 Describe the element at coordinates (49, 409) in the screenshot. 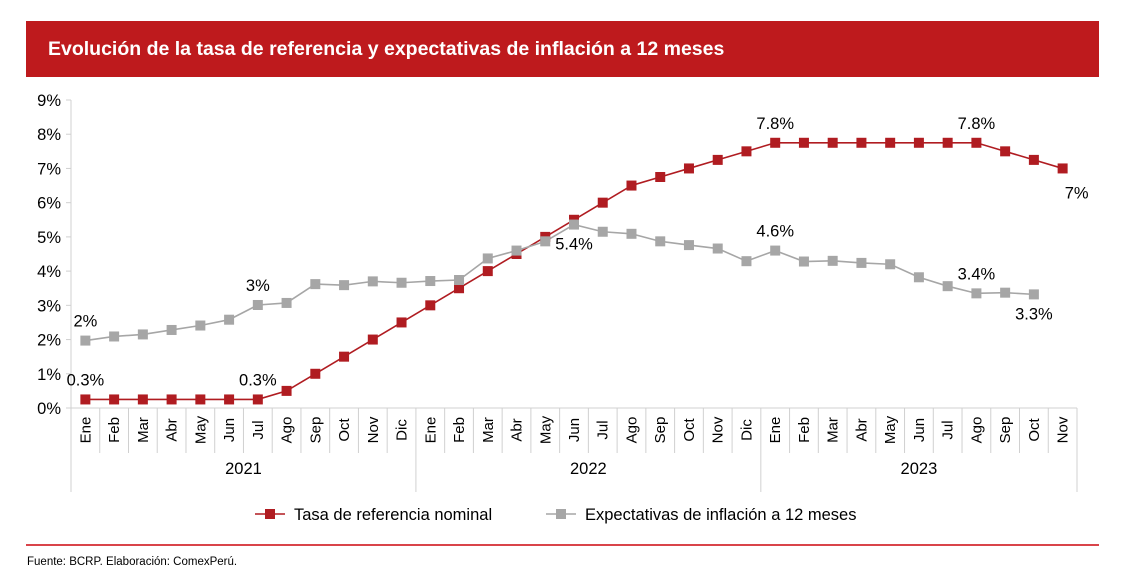

I see `y-tick-label: 0%` at that location.